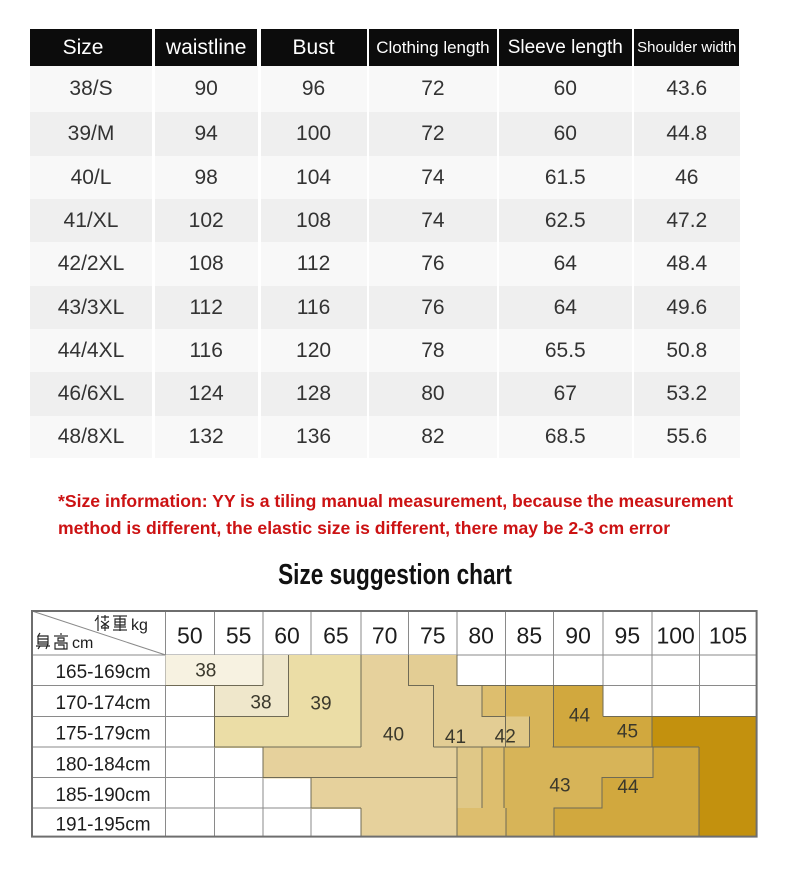 This screenshot has width=790, height=880. What do you see at coordinates (481, 635) in the screenshot?
I see `svg-text: 80` at bounding box center [481, 635].